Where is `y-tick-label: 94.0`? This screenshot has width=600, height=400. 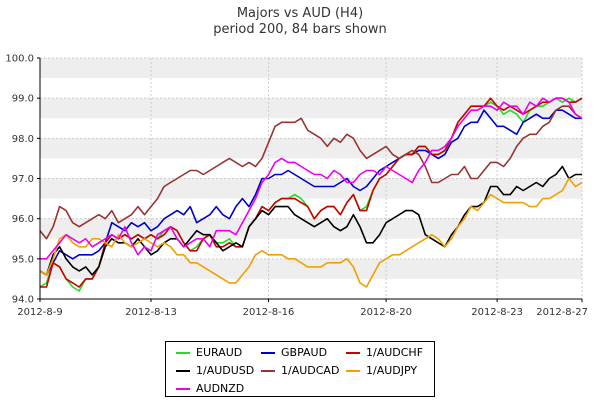 y-tick-label: 94.0 is located at coordinates (23, 300).